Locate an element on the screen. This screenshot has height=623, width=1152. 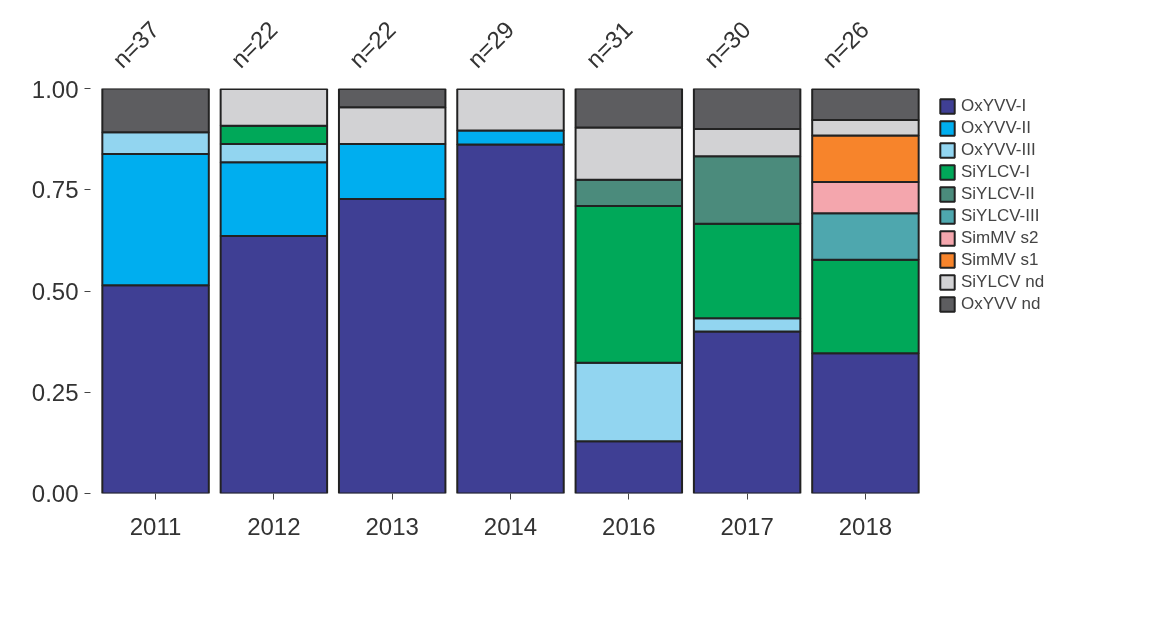
y-tick-label: 0.25 is located at coordinates (55, 392).